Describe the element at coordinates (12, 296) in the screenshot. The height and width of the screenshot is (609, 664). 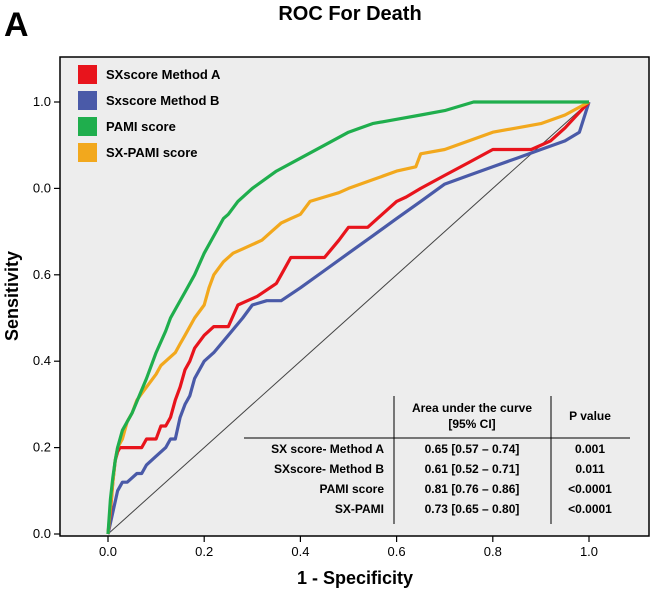
I see `y-axis-label: Sensitivity` at that location.